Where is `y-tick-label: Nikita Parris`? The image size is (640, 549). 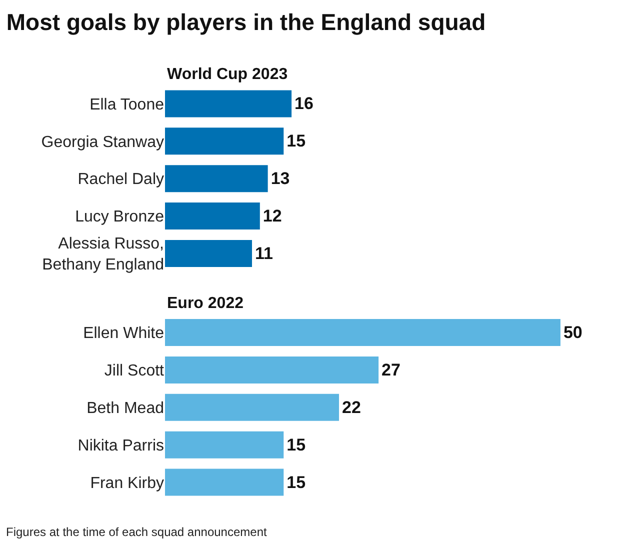 y-tick-label: Nikita Parris is located at coordinates (121, 445).